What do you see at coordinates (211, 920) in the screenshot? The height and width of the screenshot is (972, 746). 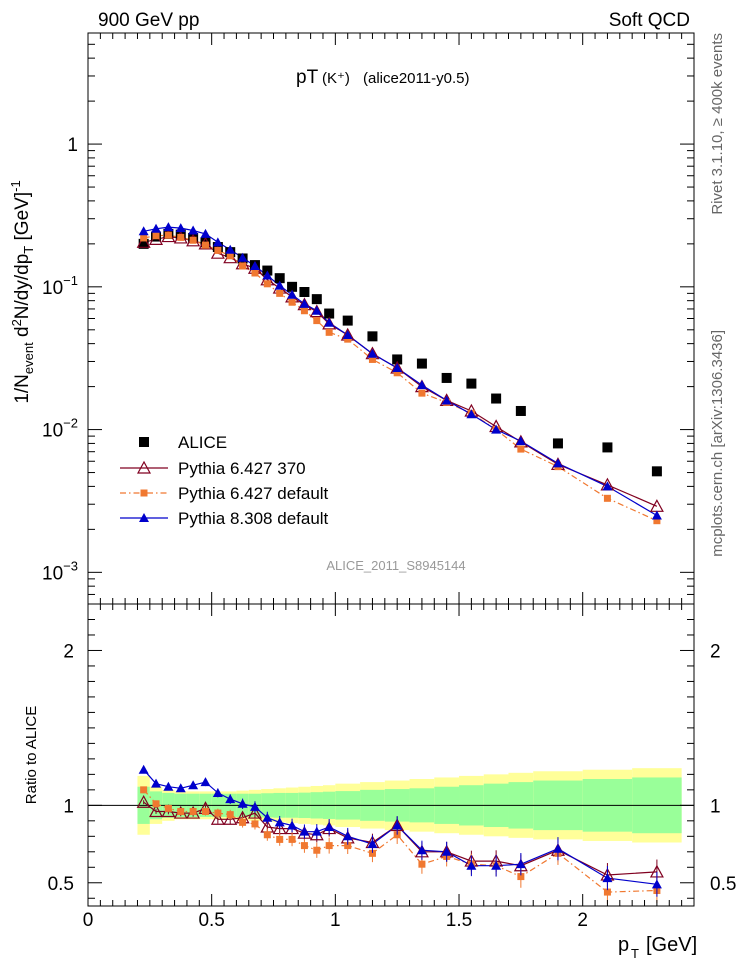 I see `x-tick-label: 0.5` at bounding box center [211, 920].